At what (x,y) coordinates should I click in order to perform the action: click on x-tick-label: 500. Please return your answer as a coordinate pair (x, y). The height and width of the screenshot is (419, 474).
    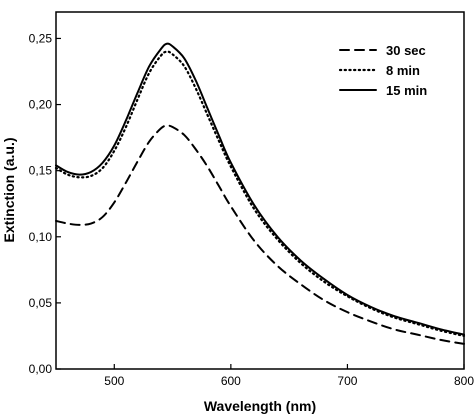
    Looking at the image, I should click on (114, 381).